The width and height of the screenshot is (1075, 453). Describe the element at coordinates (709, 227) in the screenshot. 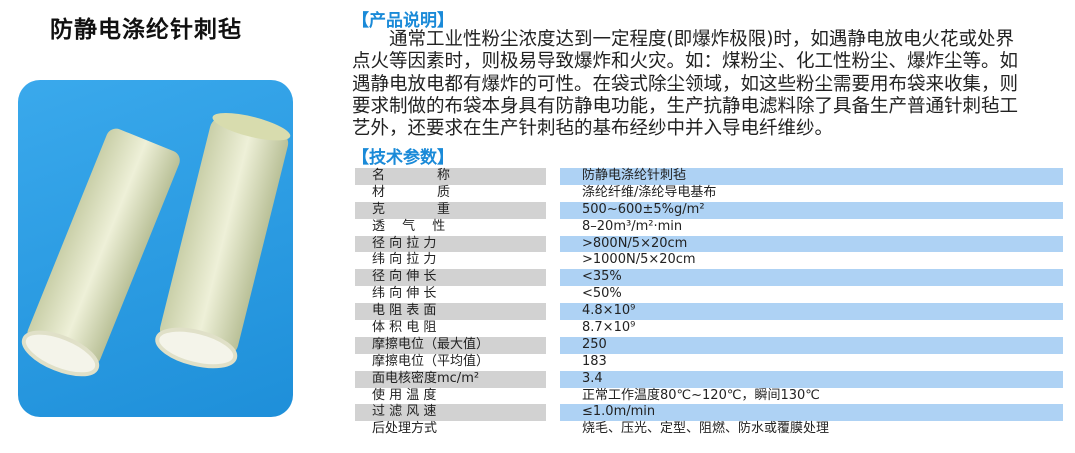

I see `spec-row: 透 气 性 8–20m³/m²·min` at that location.